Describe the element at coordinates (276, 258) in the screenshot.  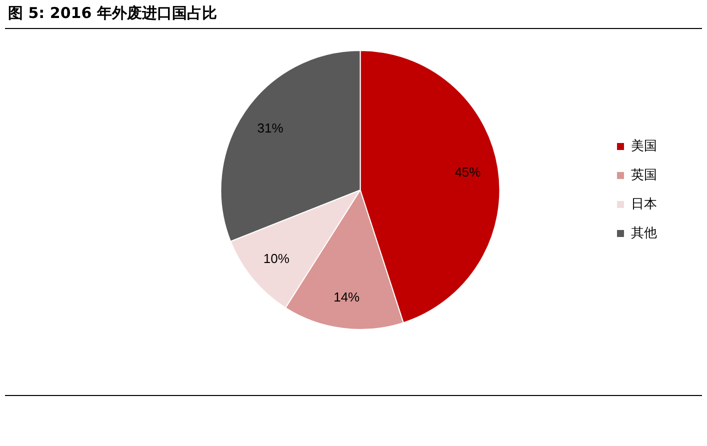
I see `data-label: 10%` at that location.